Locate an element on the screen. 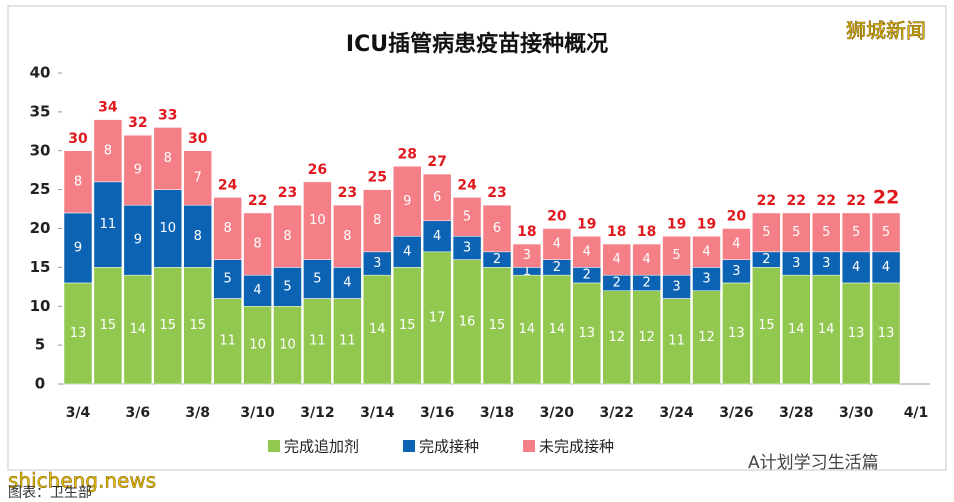 The image size is (954, 502). x-tick-label: 4/1 is located at coordinates (916, 413).